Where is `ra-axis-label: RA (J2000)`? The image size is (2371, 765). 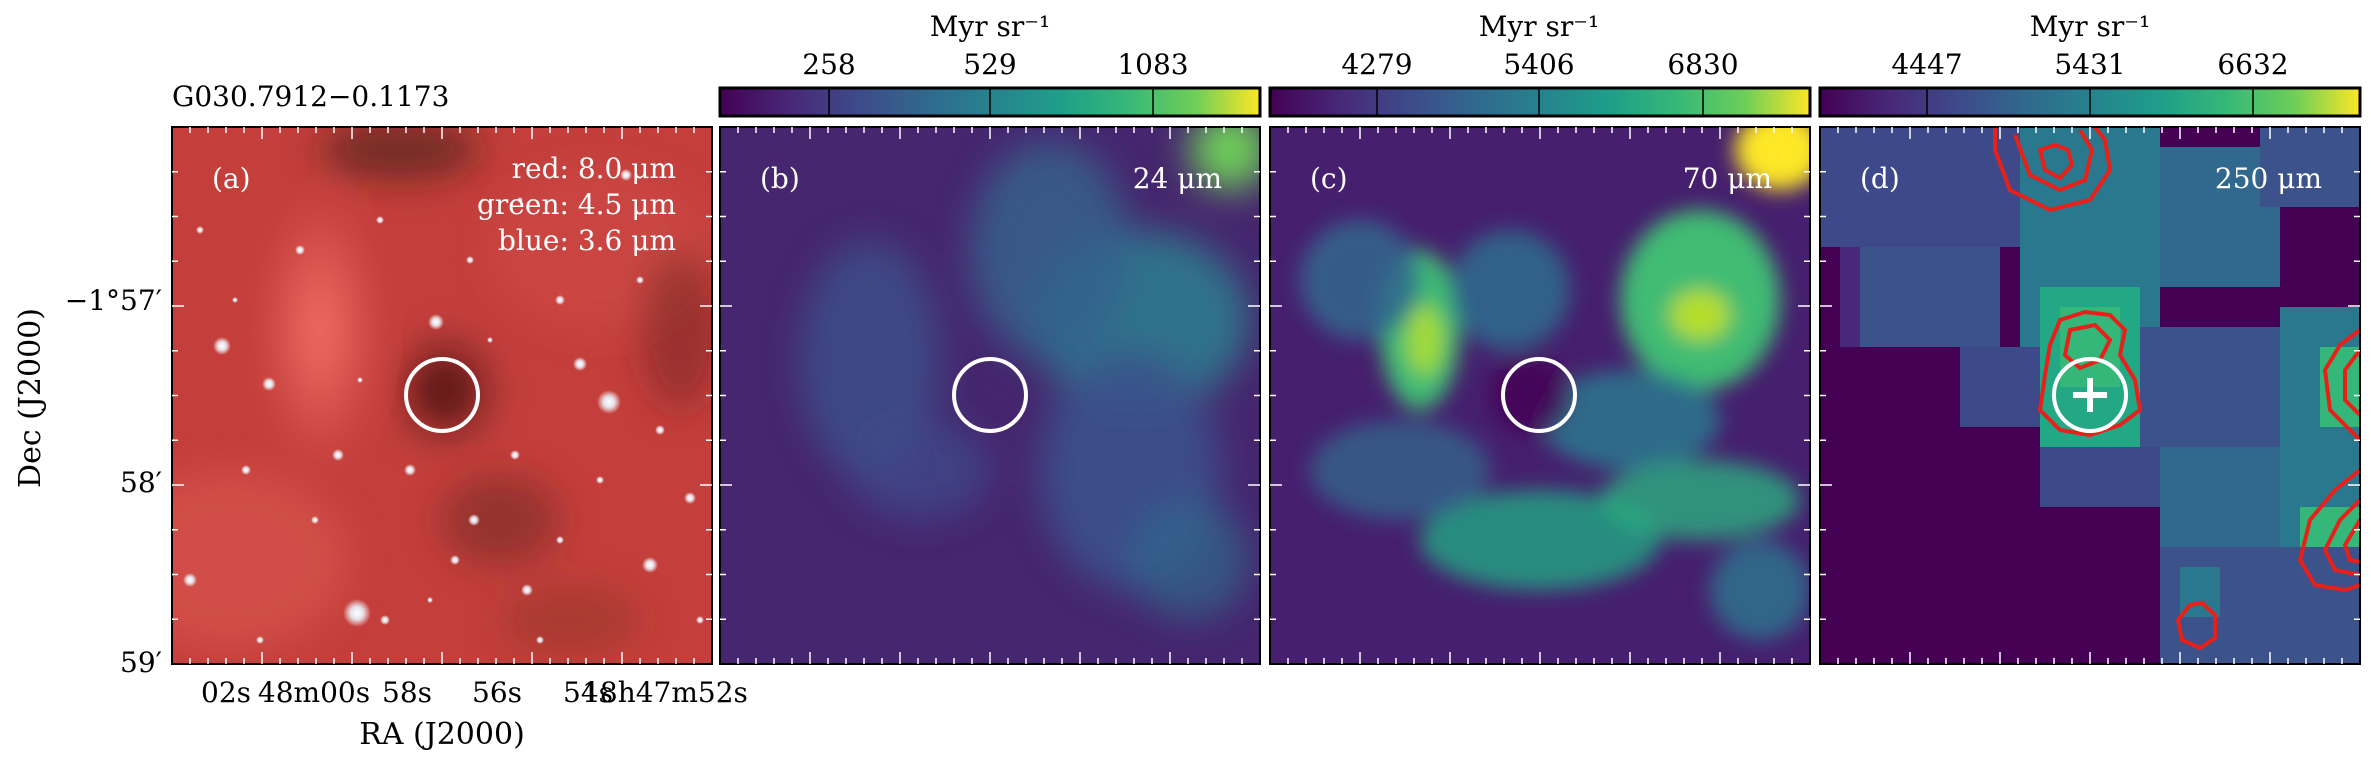
ra-axis-label: RA (J2000) is located at coordinates (442, 734).